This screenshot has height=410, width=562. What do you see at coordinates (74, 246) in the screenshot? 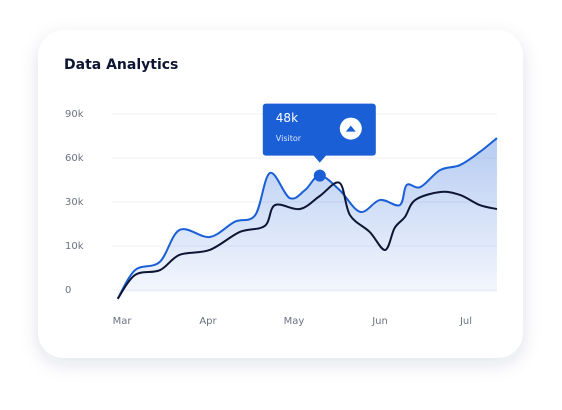
I see `y-tick-label: 10k` at bounding box center [74, 246].